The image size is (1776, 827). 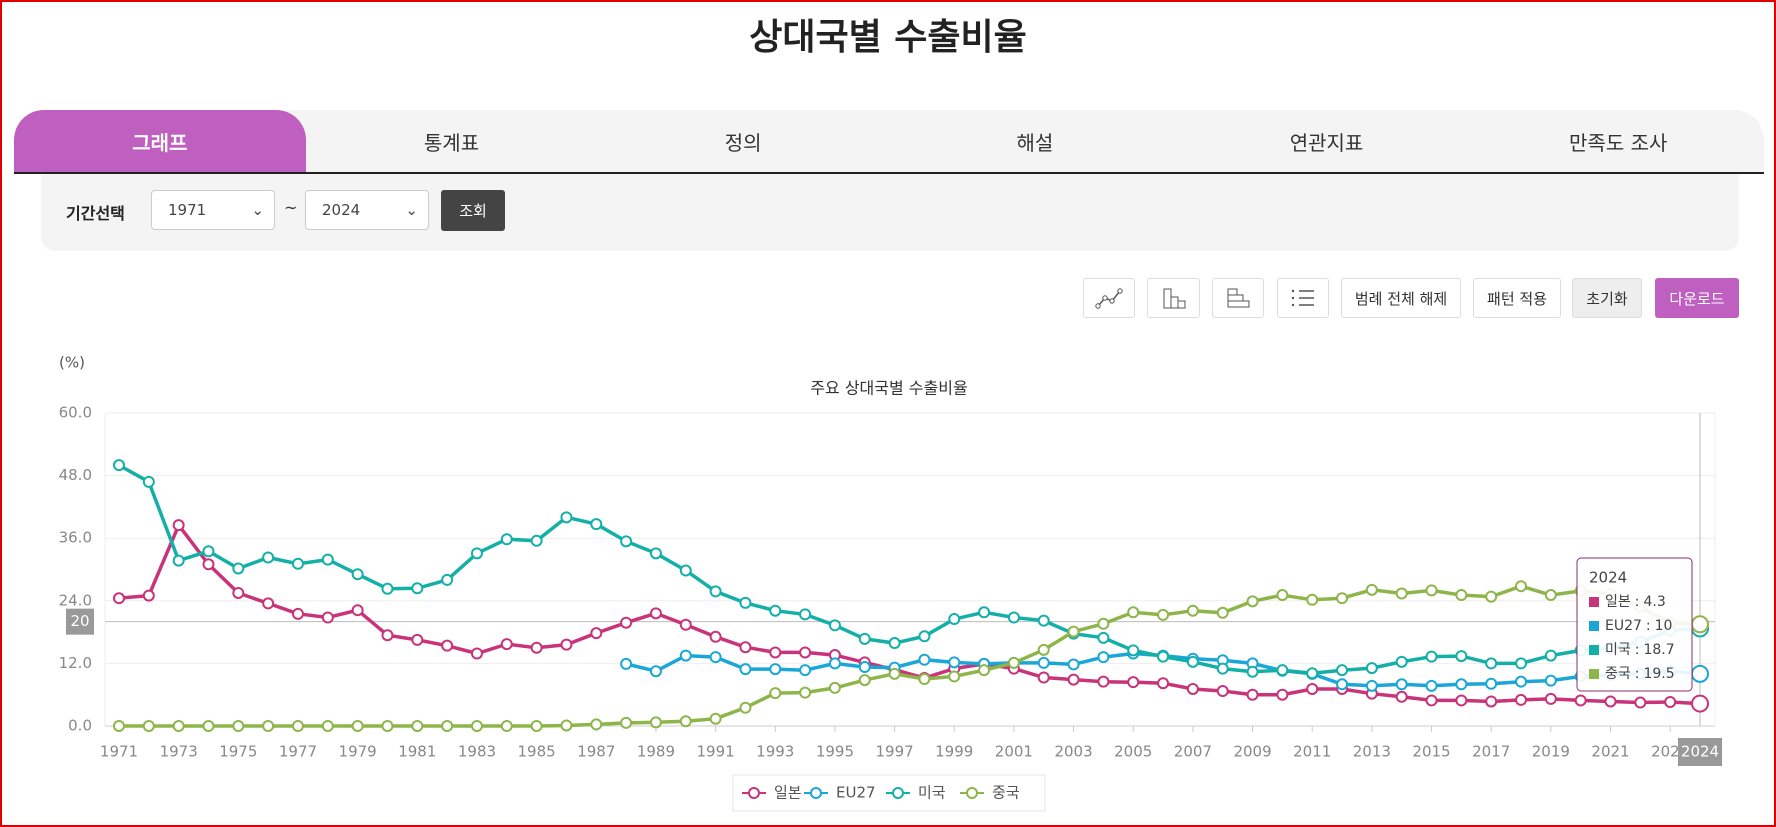 I want to click on icon, so click(x=1109, y=298).